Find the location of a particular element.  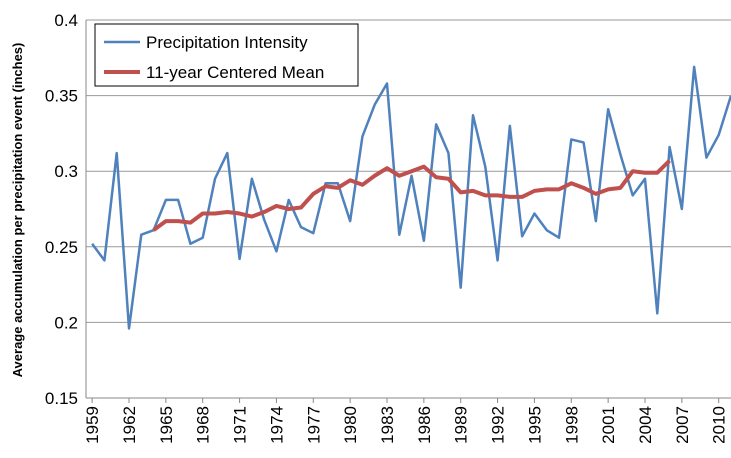

y-tick-label: 0.3 is located at coordinates (66, 171).